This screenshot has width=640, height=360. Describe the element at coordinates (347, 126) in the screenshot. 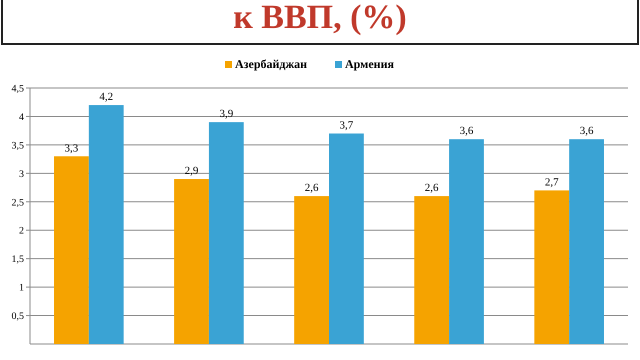

I see `data-label: 3,7` at that location.